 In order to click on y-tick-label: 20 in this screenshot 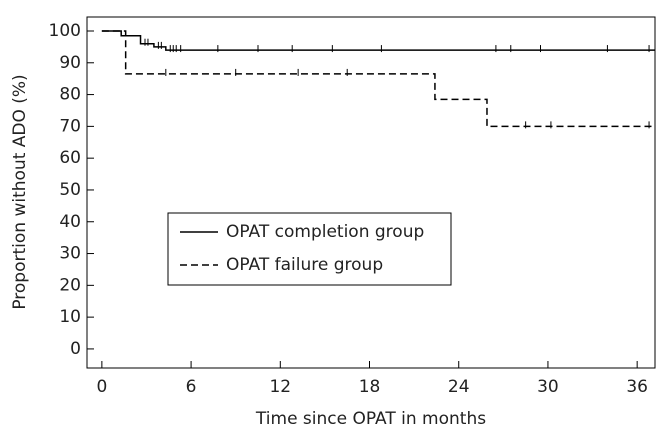, I will do `click(70, 285)`.